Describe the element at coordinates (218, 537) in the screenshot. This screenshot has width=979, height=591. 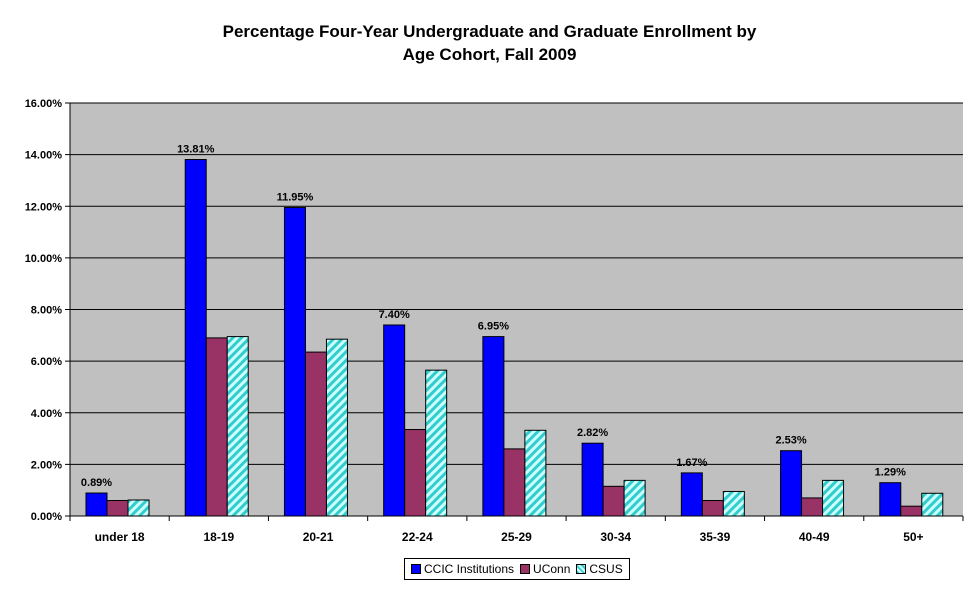
I see `x-tick-label: 18-19` at that location.